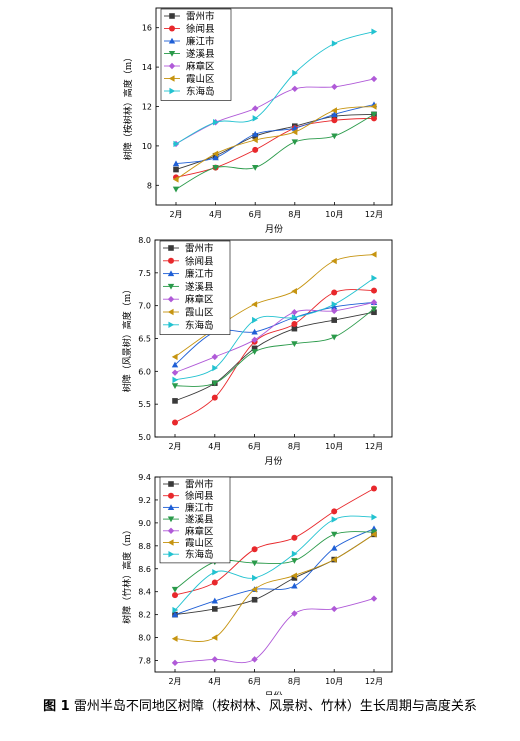 This screenshot has height=741, width=520. I want to click on figure-caption-text: 雷州半岛不同地区树障（桉树林、风景树、竹林）生长周期与高度关系, so click(275, 706).